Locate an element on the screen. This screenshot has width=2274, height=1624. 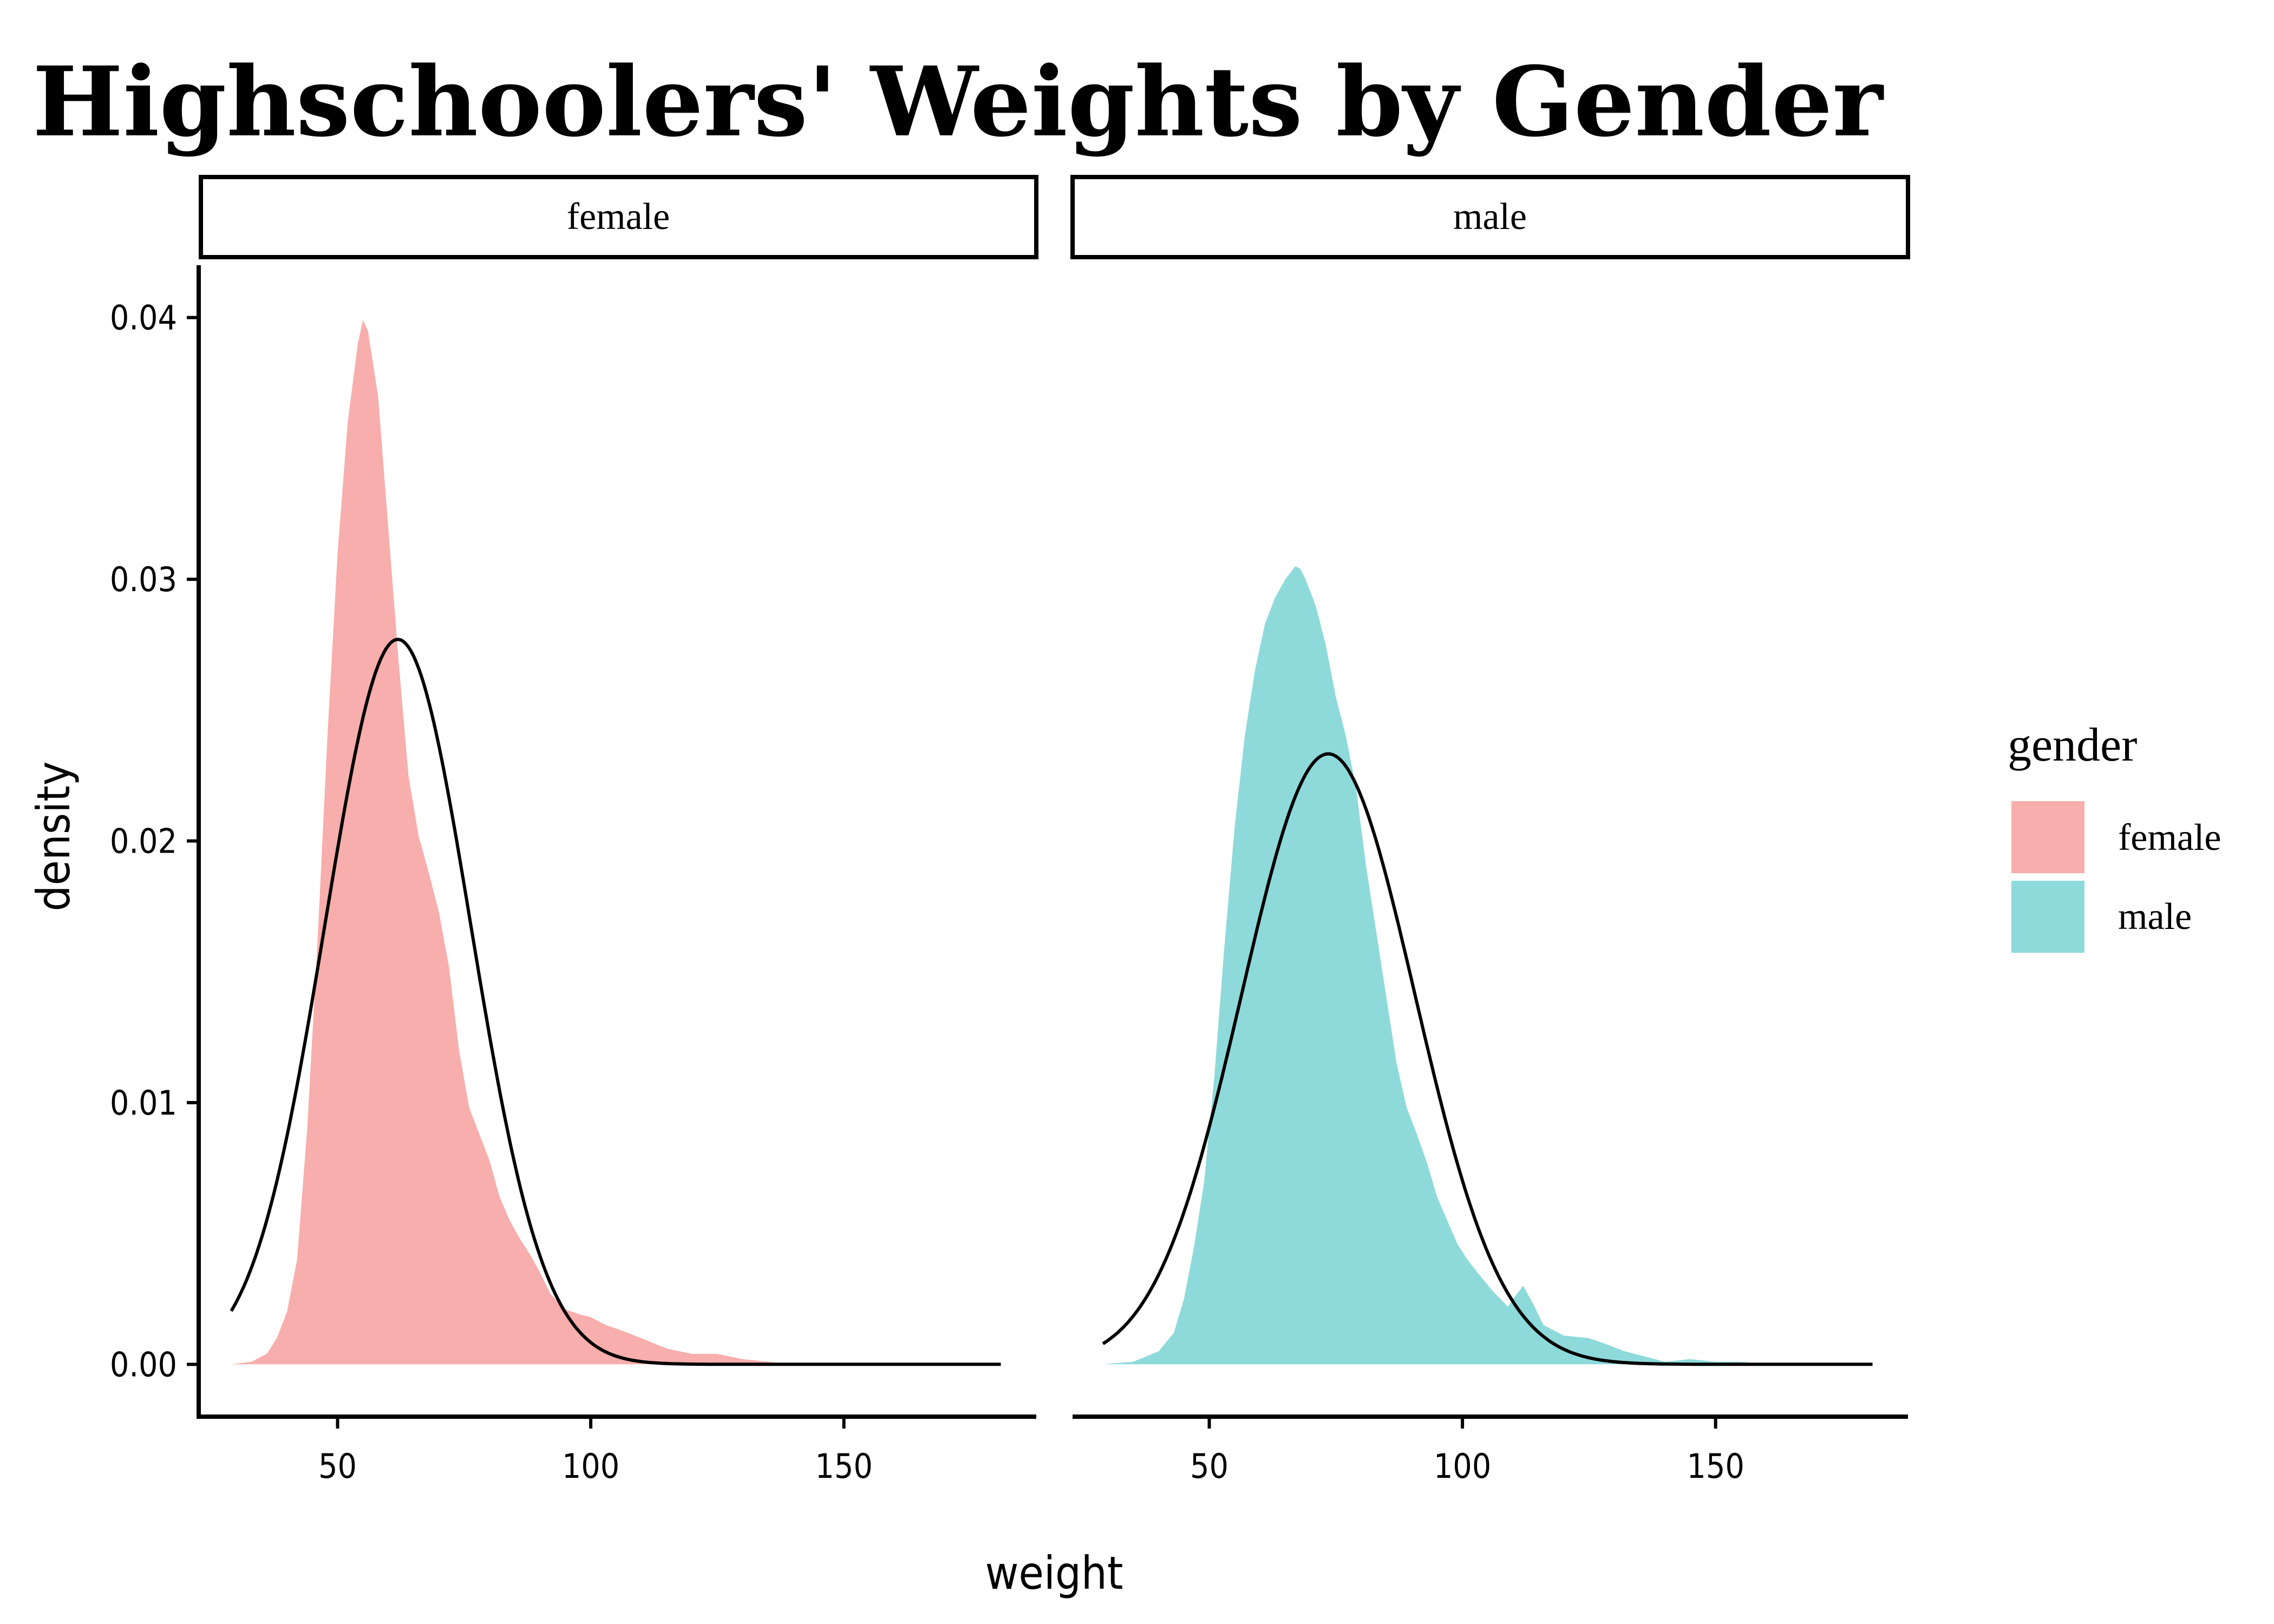
facet-female-strip-label: female is located at coordinates (619, 217).